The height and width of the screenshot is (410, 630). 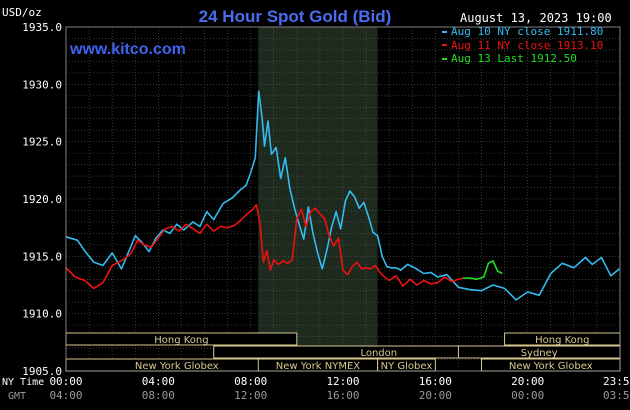 I want to click on session-label: New York NYMEX, so click(x=318, y=366).